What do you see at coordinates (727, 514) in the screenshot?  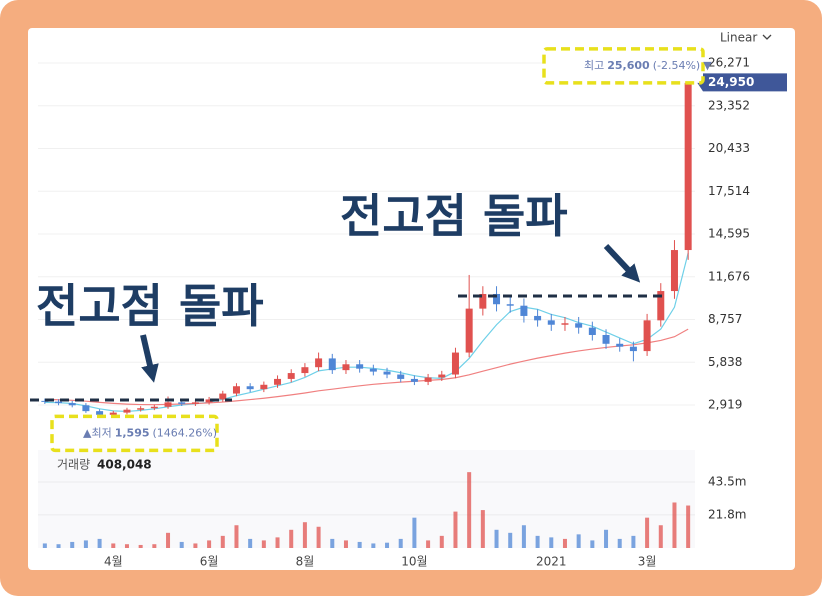 I see `y-tick-label: 21.8m` at bounding box center [727, 514].